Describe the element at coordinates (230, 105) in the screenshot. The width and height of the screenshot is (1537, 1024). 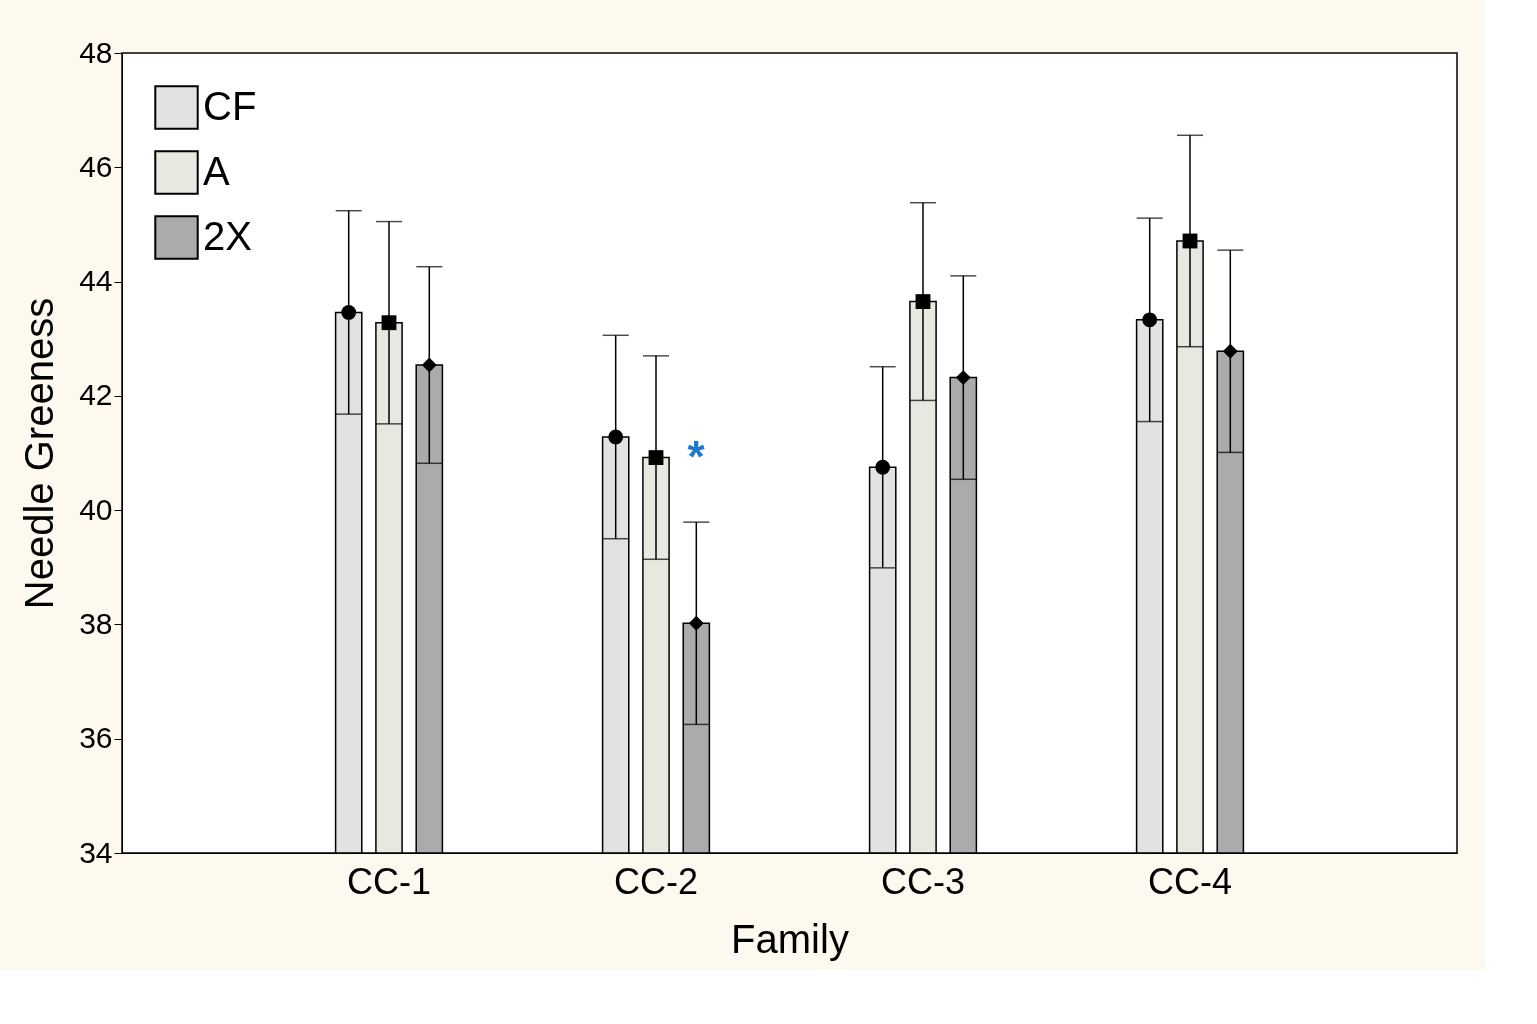
I see `legend-label: CF` at that location.